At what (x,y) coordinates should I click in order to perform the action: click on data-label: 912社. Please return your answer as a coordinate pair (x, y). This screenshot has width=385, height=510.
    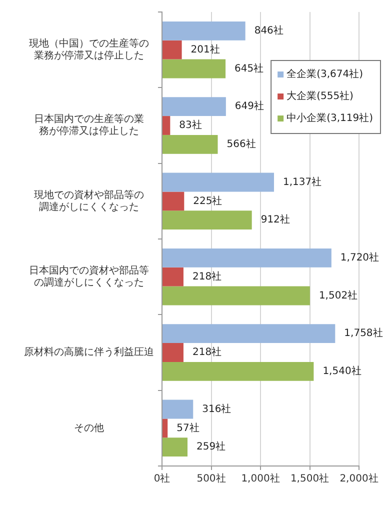
    Looking at the image, I should click on (275, 220).